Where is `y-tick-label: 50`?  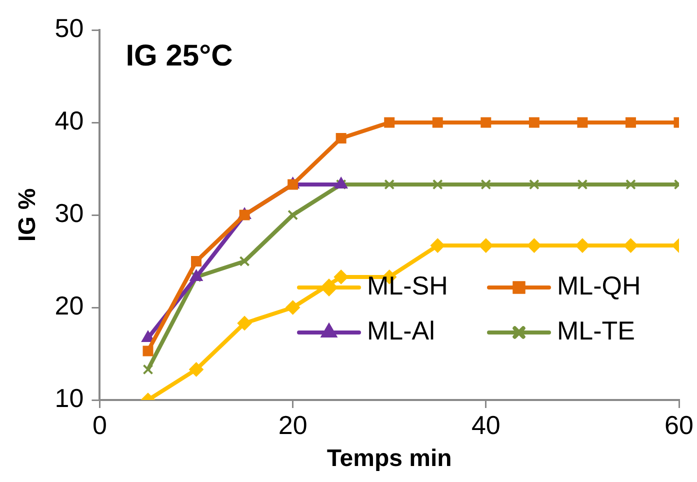 y-tick-label: 50 is located at coordinates (69, 28).